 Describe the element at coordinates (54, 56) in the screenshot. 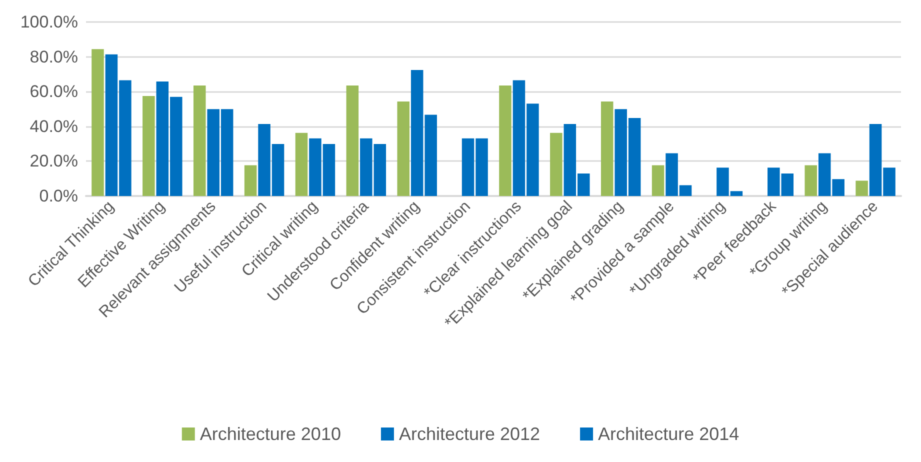

I see `y-tick-label: 80.0%` at that location.